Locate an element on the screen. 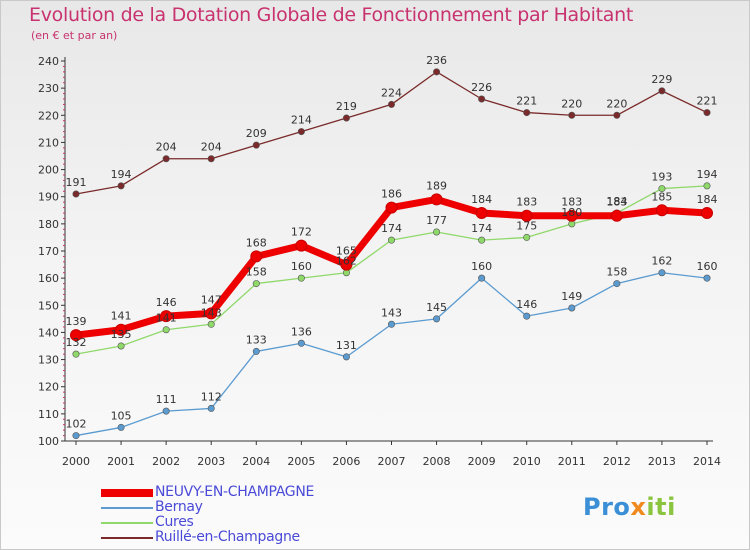 This screenshot has height=550, width=750. data-label-neuvy-en-champagne: 172 is located at coordinates (301, 232).